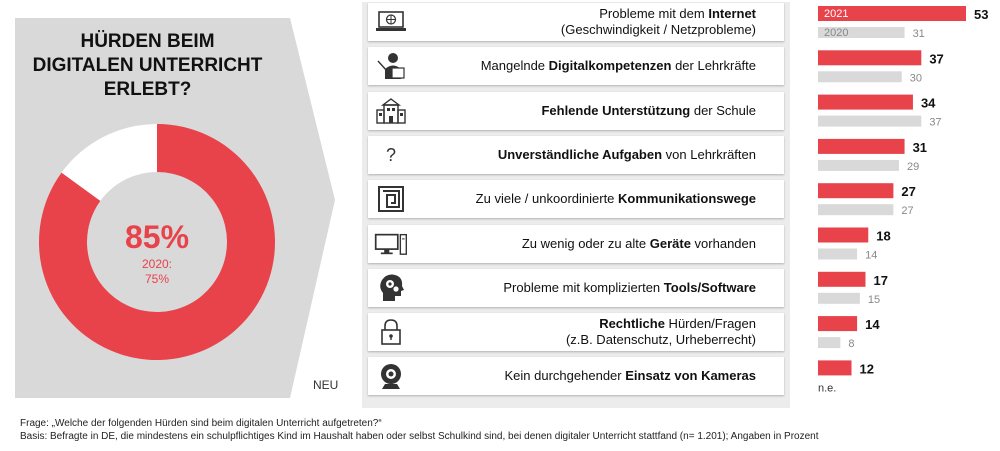 The width and height of the screenshot is (1000, 451). Describe the element at coordinates (616, 110) in the screenshot. I see `hurdle-label-bold: Fehlende Unterstützung` at that location.